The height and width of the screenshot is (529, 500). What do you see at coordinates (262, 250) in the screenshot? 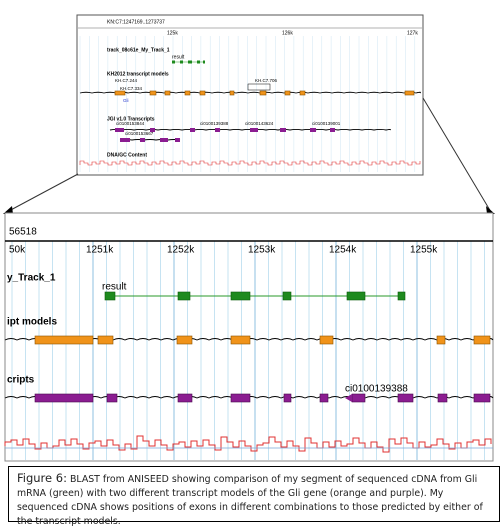
I see `tick-label: 1253k` at bounding box center [262, 250].